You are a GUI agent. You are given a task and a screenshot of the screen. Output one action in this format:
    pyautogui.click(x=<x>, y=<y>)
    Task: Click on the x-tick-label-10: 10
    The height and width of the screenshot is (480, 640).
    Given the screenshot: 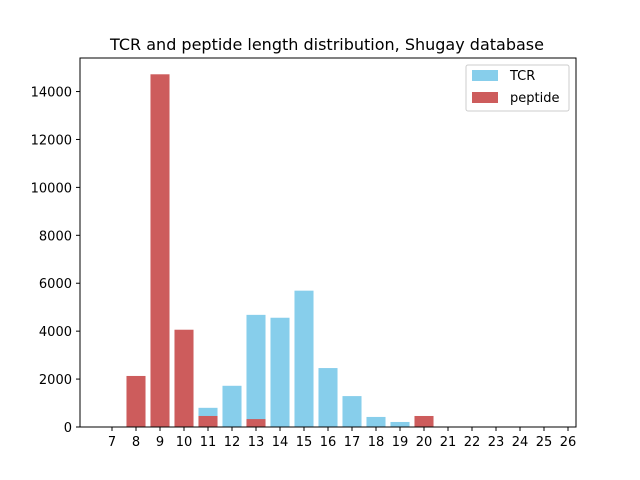 What is the action you would take?
    pyautogui.click(x=184, y=442)
    